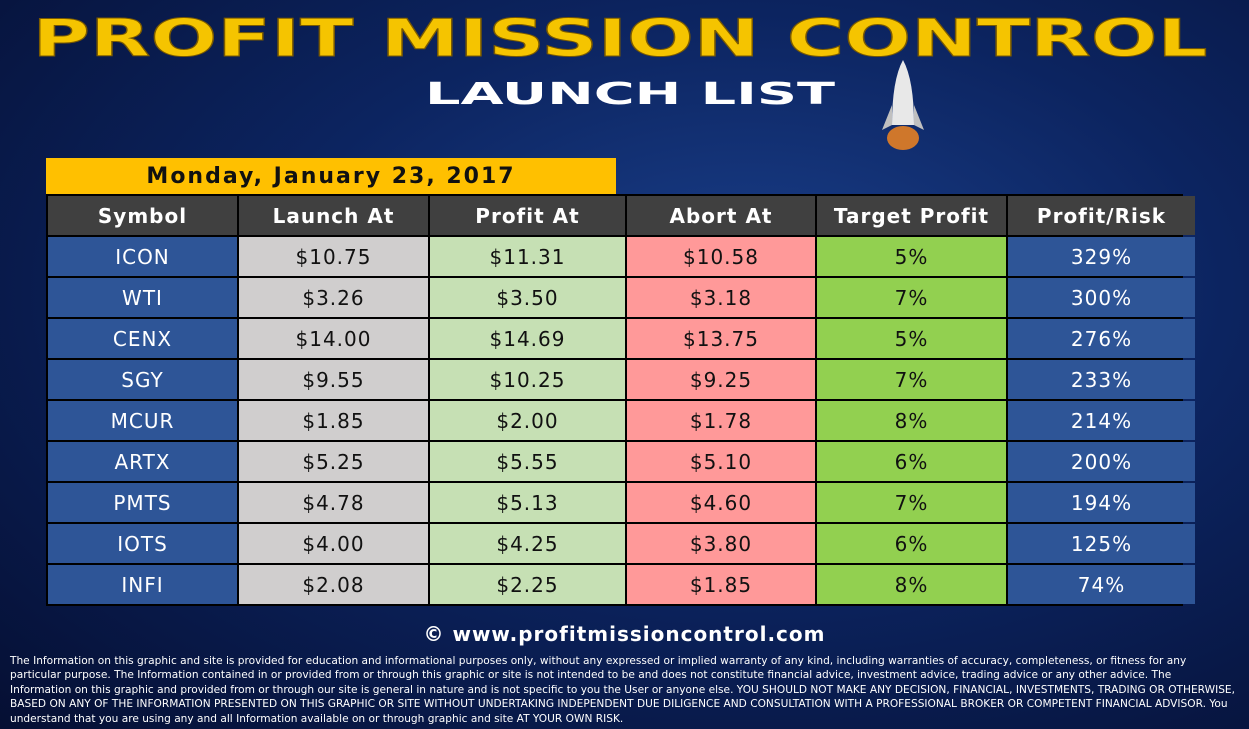  Describe the element at coordinates (1101, 543) in the screenshot. I see `table-cell: 125%` at that location.